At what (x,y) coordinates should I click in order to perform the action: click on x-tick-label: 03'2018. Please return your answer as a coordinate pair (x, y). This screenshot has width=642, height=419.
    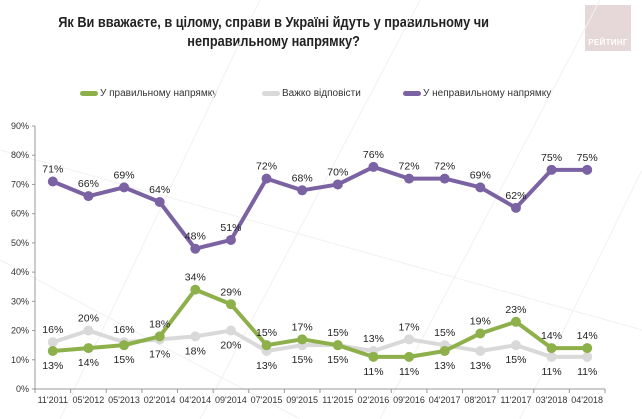
    Looking at the image, I should click on (552, 400).